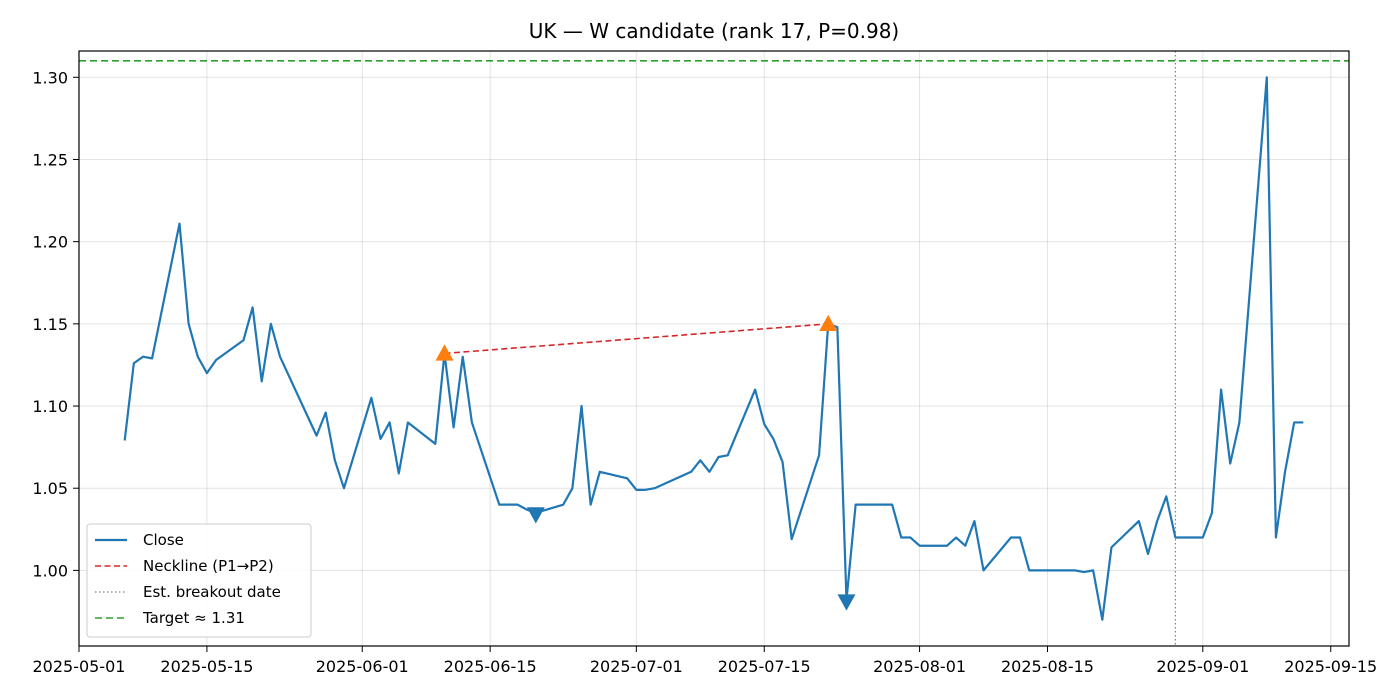  I want to click on legend-label-close: Close, so click(163, 540).